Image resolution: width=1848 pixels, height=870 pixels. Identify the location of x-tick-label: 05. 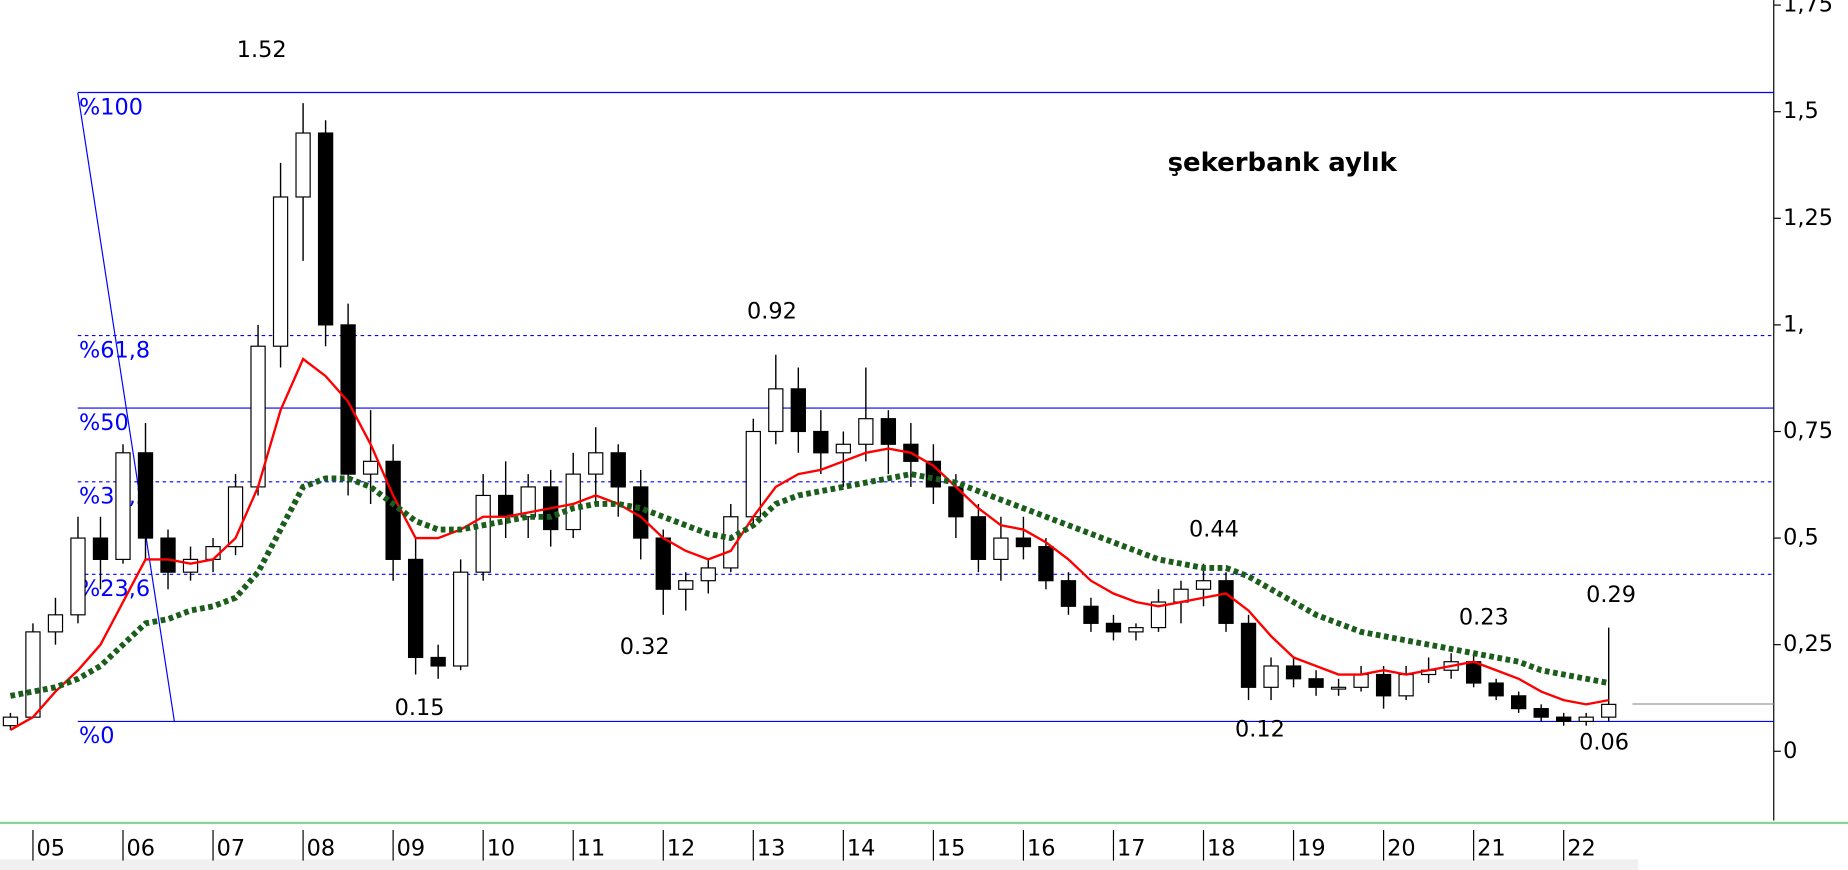
(50, 848).